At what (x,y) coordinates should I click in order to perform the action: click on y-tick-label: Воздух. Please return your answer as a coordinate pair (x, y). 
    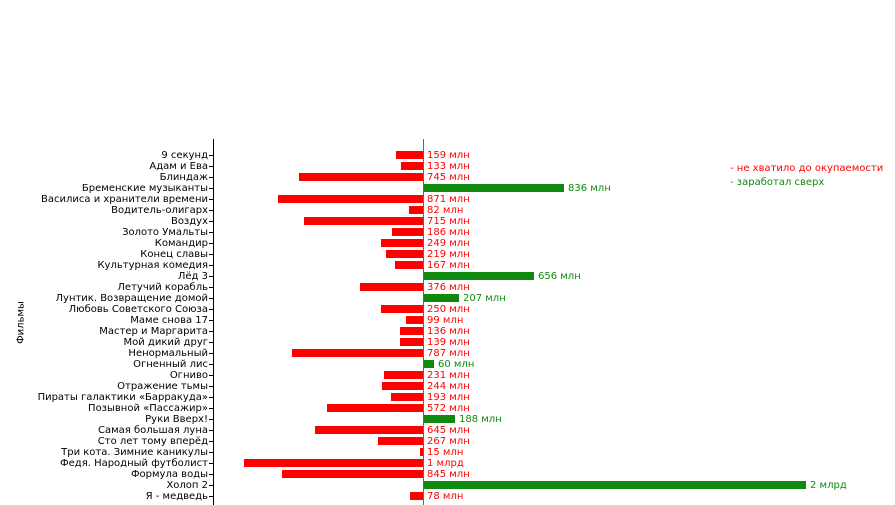
    Looking at the image, I should click on (189, 221).